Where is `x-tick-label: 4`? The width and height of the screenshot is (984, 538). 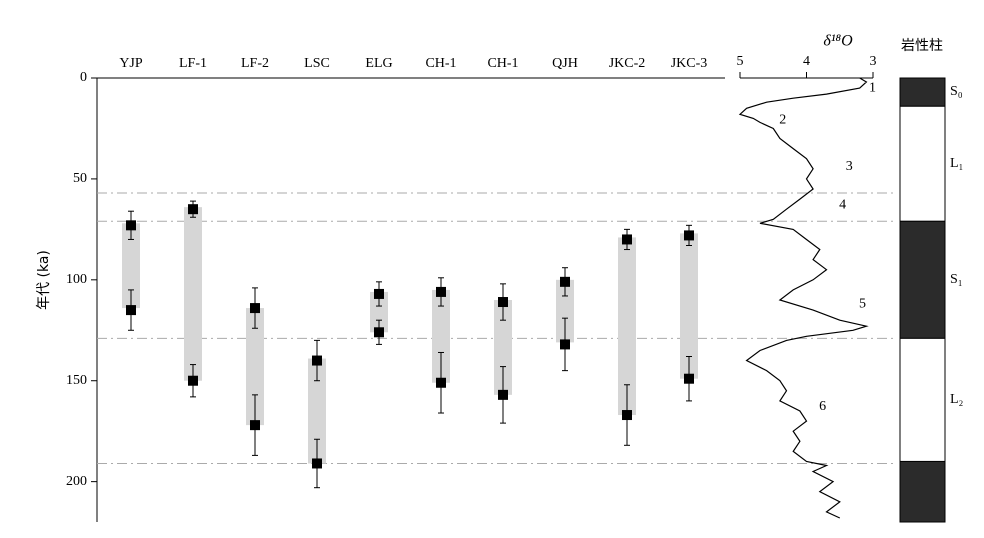
x-tick-label: 4 is located at coordinates (806, 61).